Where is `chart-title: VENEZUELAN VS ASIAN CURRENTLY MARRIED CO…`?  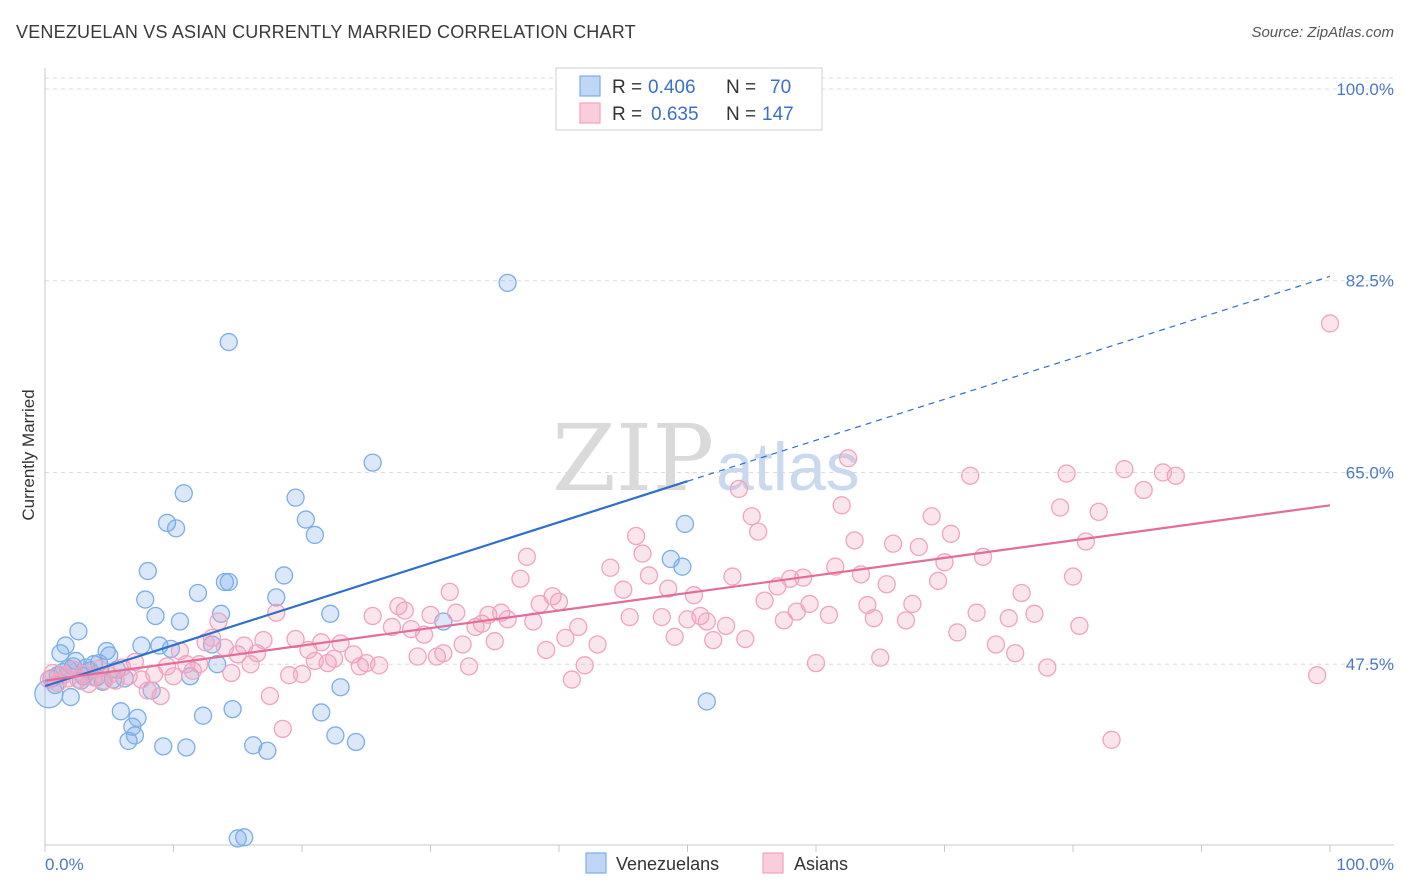
chart-title: VENEZUELAN VS ASIAN CURRENTLY MARRIED CO… is located at coordinates (326, 32).